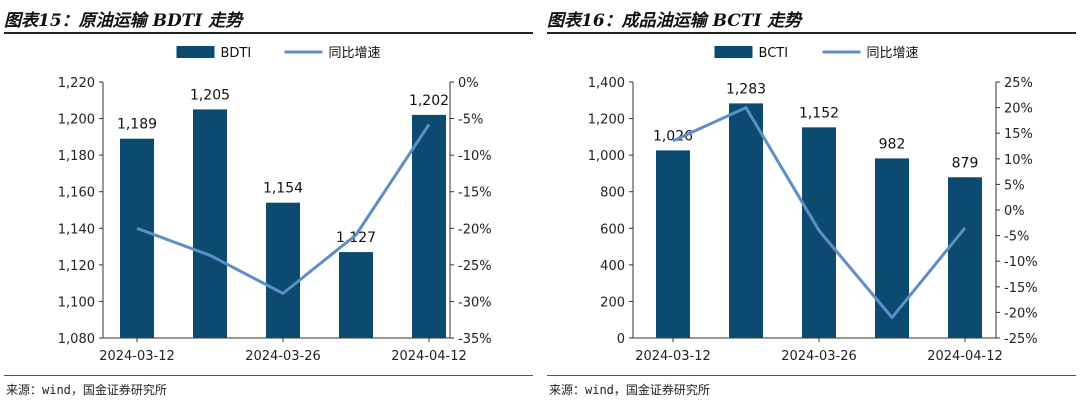  Describe the element at coordinates (429, 101) in the screenshot. I see `bar-value-label: 1,202` at that location.